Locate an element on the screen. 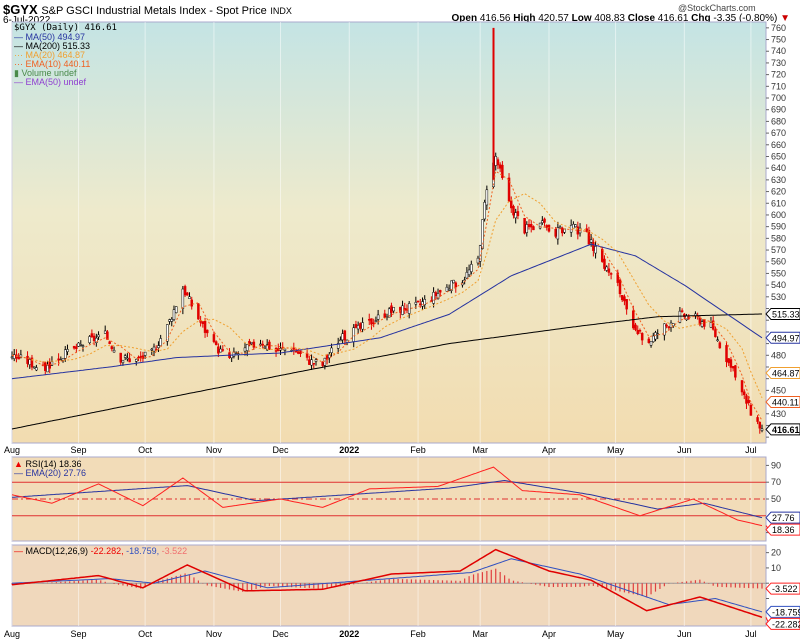 Image resolution: width=800 pixels, height=640 pixels. y-tick-label: 480 is located at coordinates (778, 355).